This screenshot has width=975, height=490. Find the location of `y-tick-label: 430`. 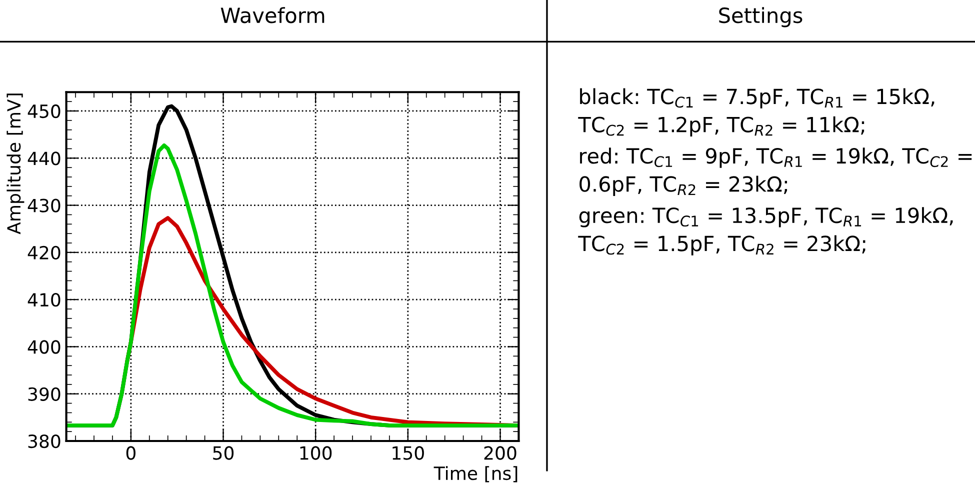

y-tick-label: 430 is located at coordinates (44, 205).